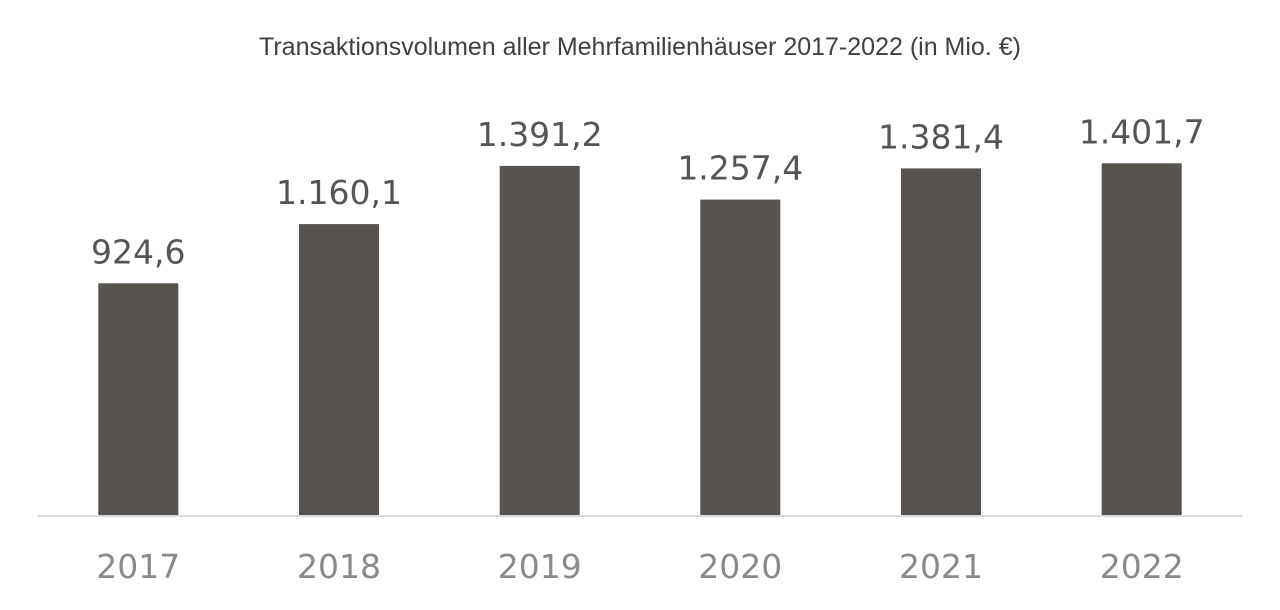 The height and width of the screenshot is (610, 1280). Describe the element at coordinates (540, 134) in the screenshot. I see `data-label-2019: 1.391,2` at that location.